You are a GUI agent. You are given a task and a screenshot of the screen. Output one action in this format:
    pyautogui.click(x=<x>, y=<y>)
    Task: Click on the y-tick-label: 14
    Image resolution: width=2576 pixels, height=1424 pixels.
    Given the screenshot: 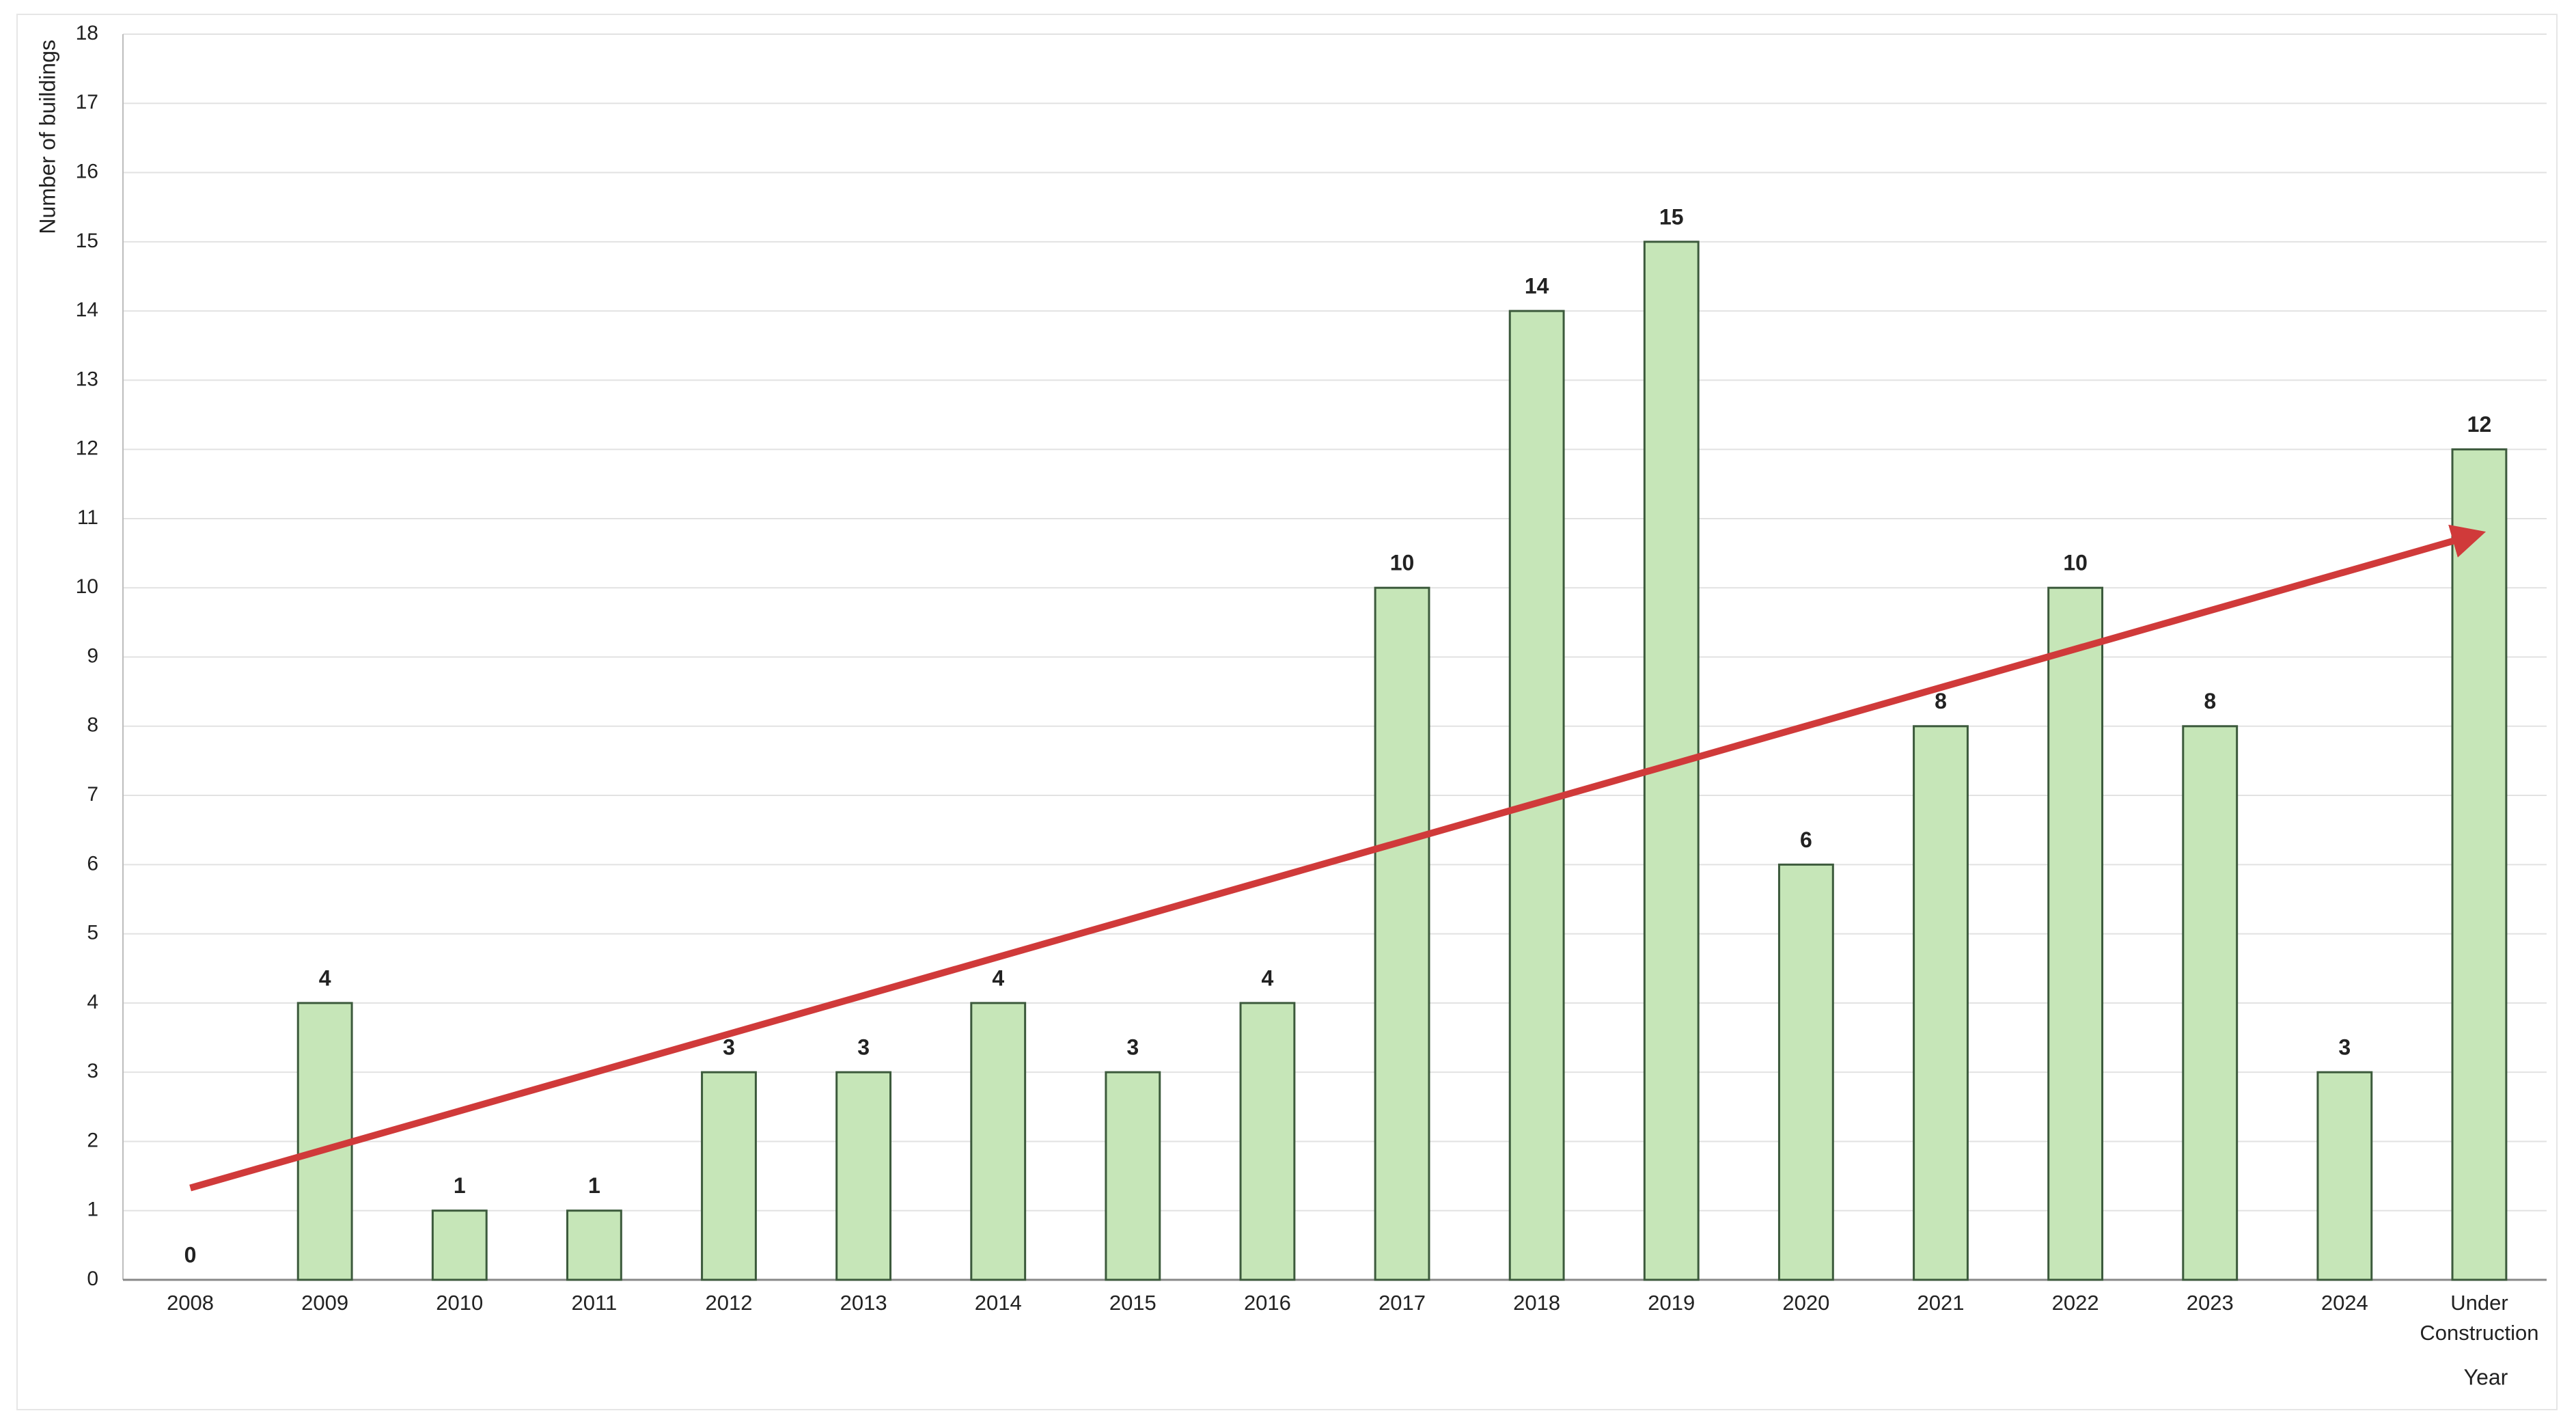 What is the action you would take?
    pyautogui.click(x=87, y=310)
    